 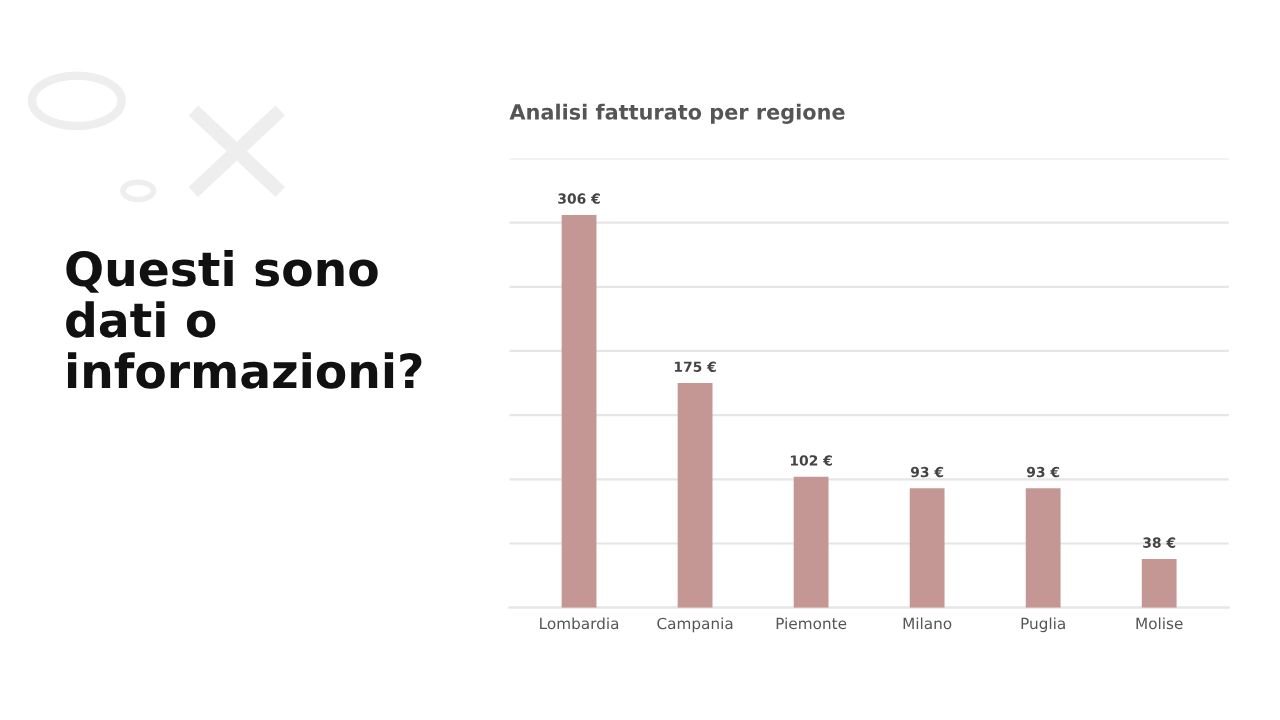 What do you see at coordinates (677, 114) in the screenshot?
I see `chart-title: Analisi fatturato per regione` at bounding box center [677, 114].